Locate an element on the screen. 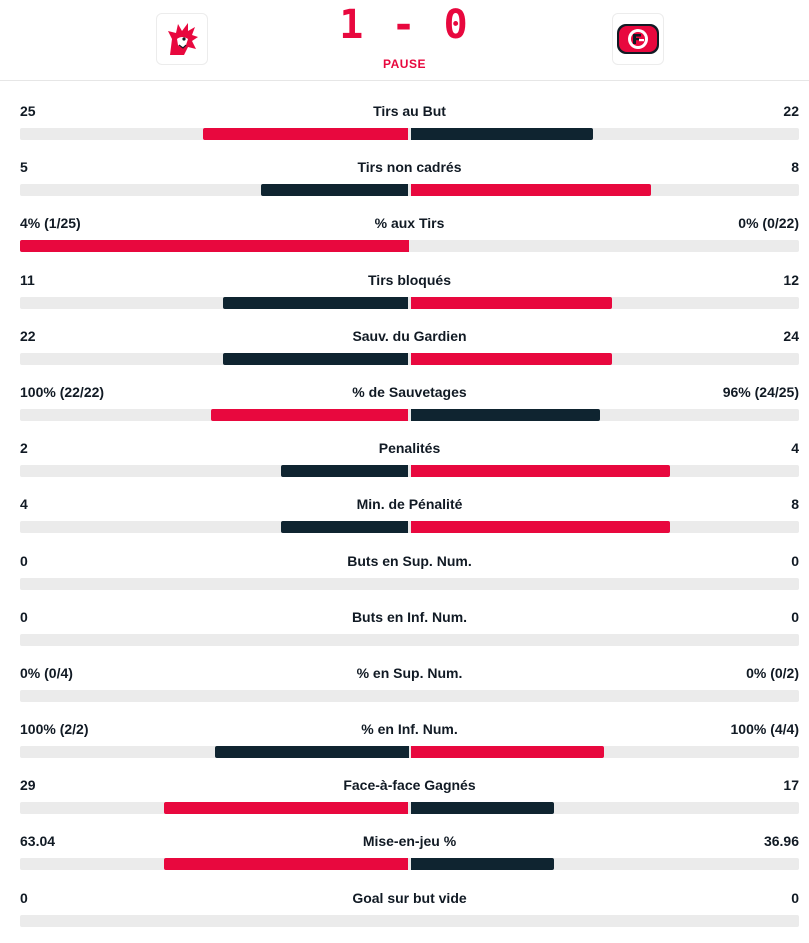 The height and width of the screenshot is (943, 809). stat-text: 29 Face-à-face Gagnés 17 is located at coordinates (409, 785).